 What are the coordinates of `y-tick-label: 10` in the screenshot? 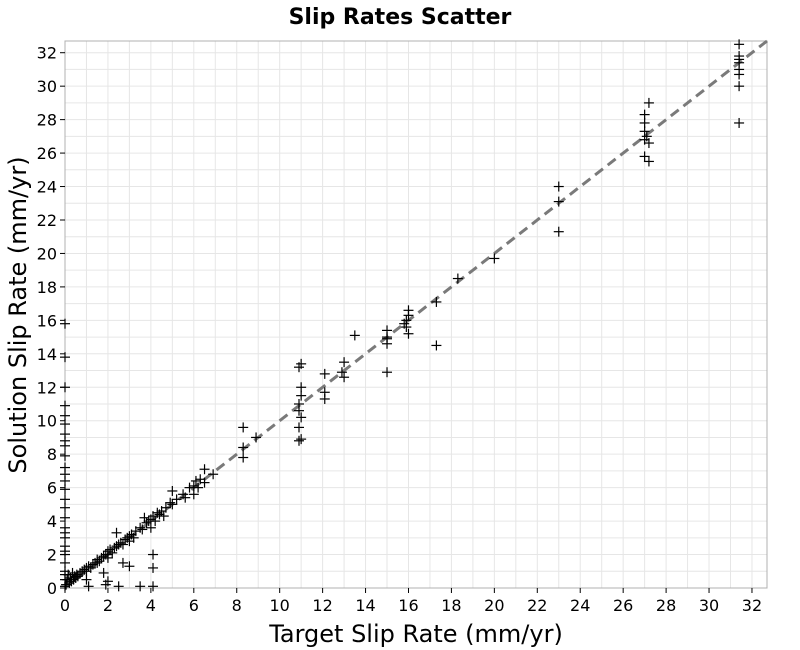 It's located at (47, 421).